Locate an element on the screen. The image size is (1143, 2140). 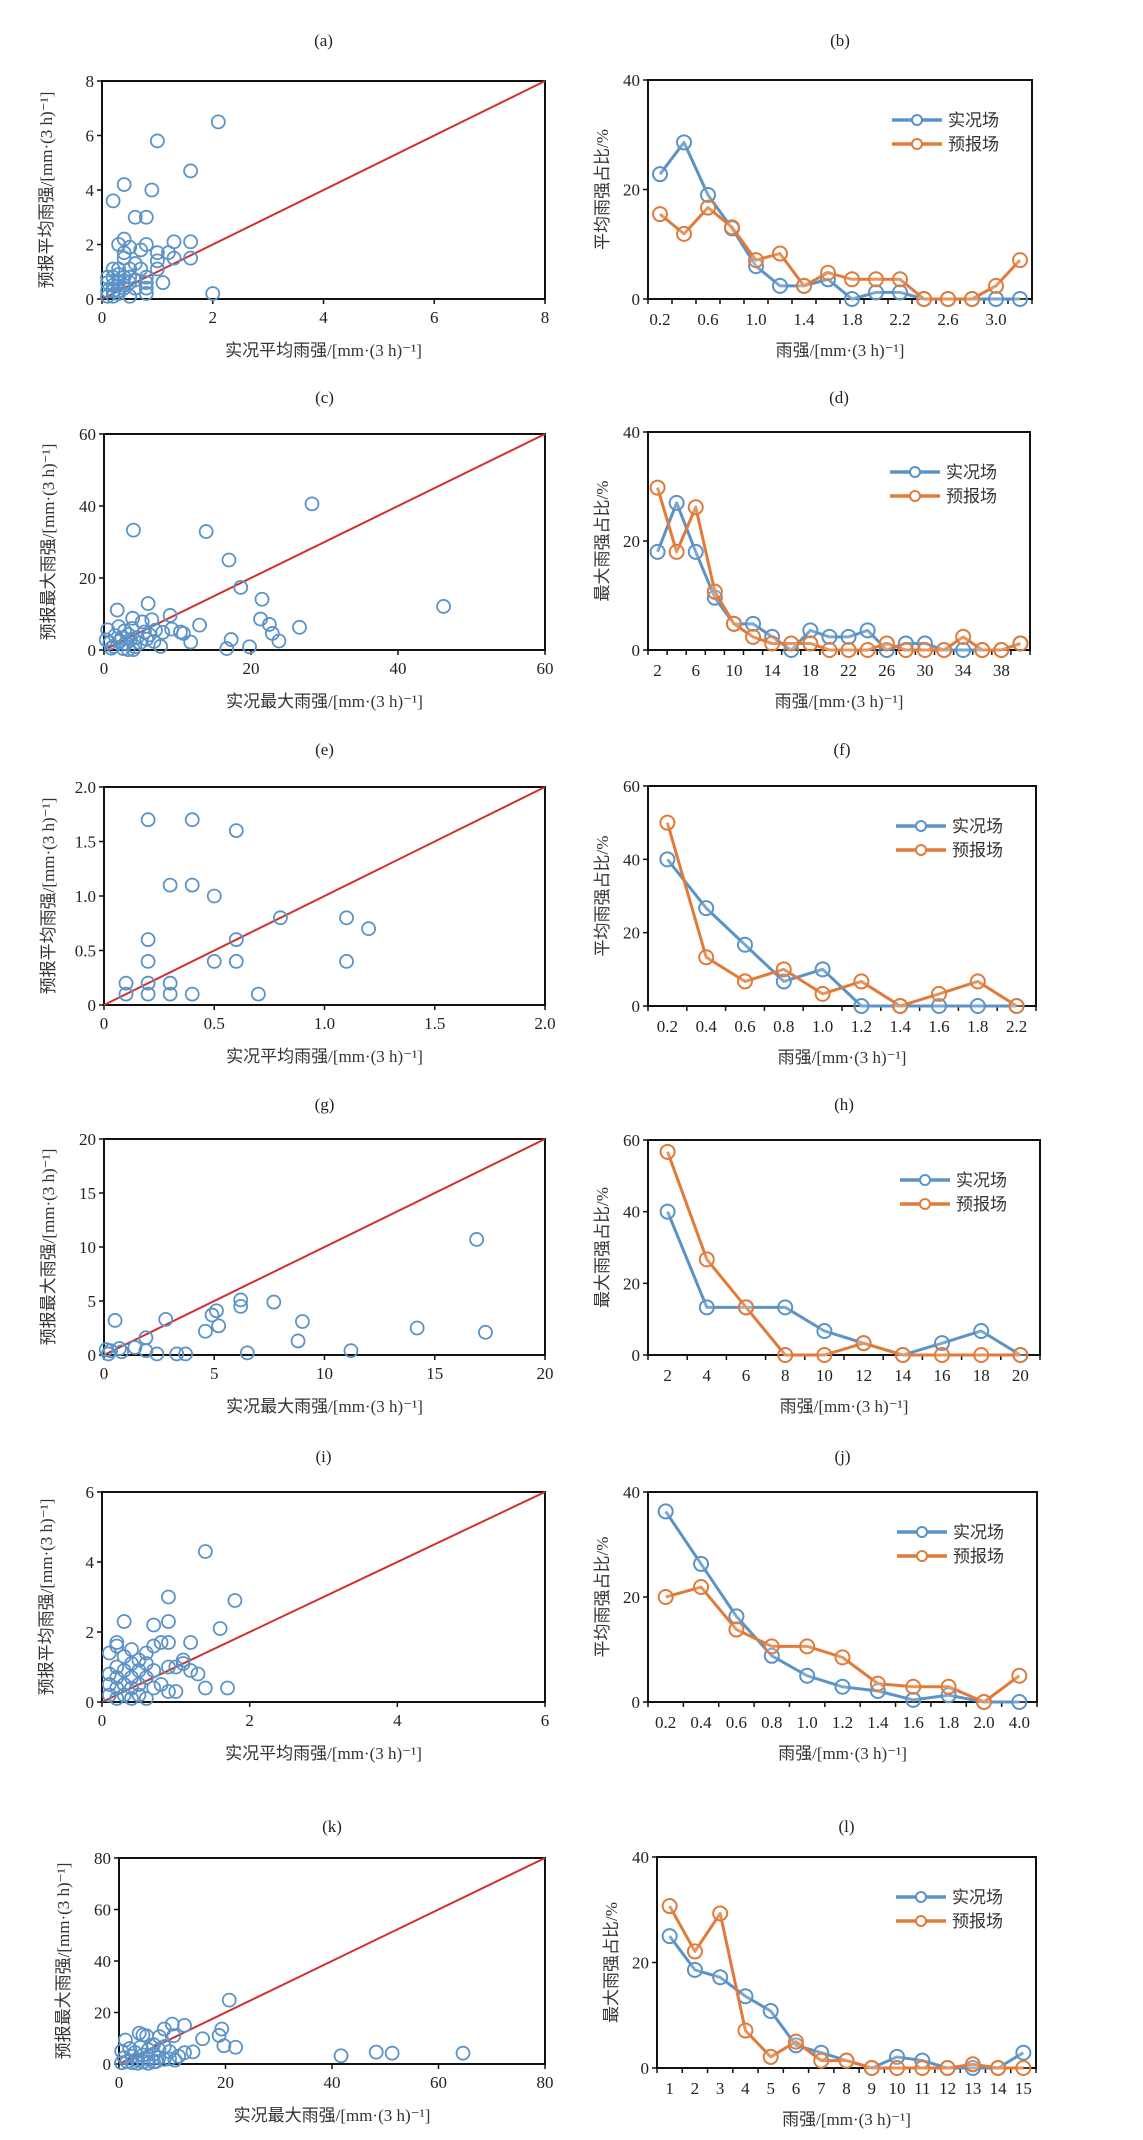
y-tick-label: 0 is located at coordinates (90, 1702).